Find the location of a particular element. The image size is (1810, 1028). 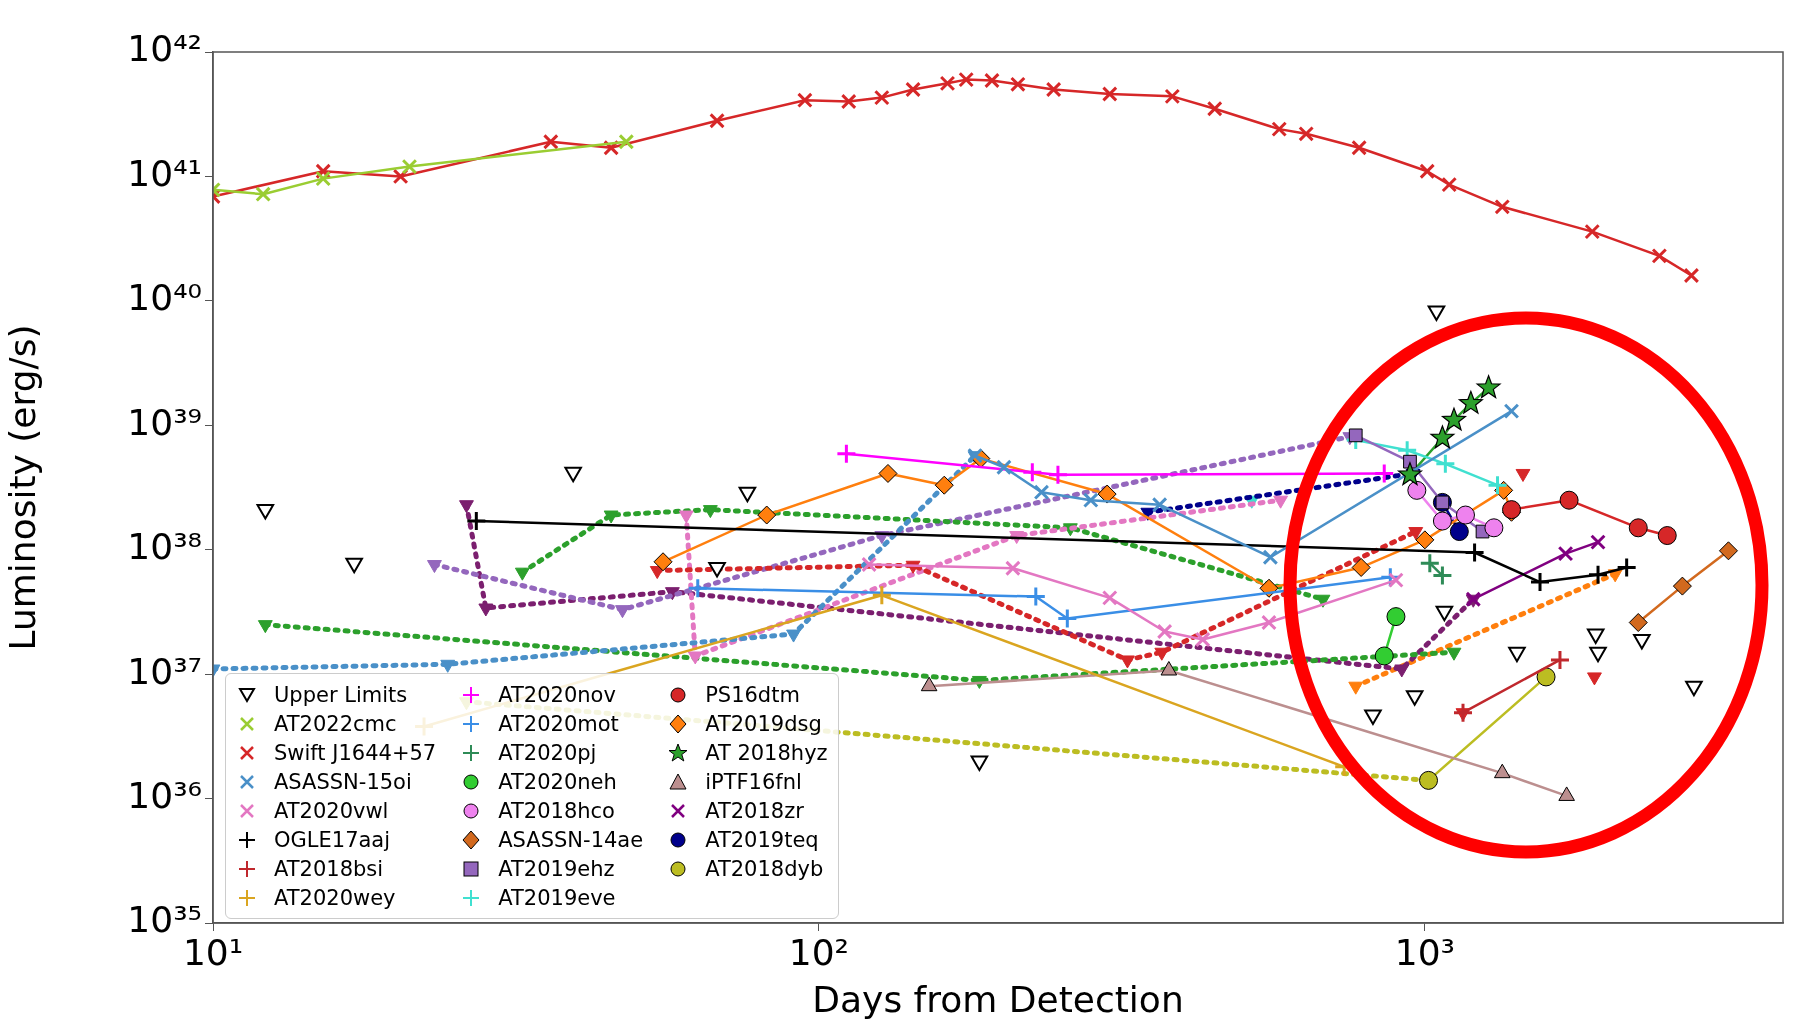

y-tick-label: 10⁴² is located at coordinates (164, 49).